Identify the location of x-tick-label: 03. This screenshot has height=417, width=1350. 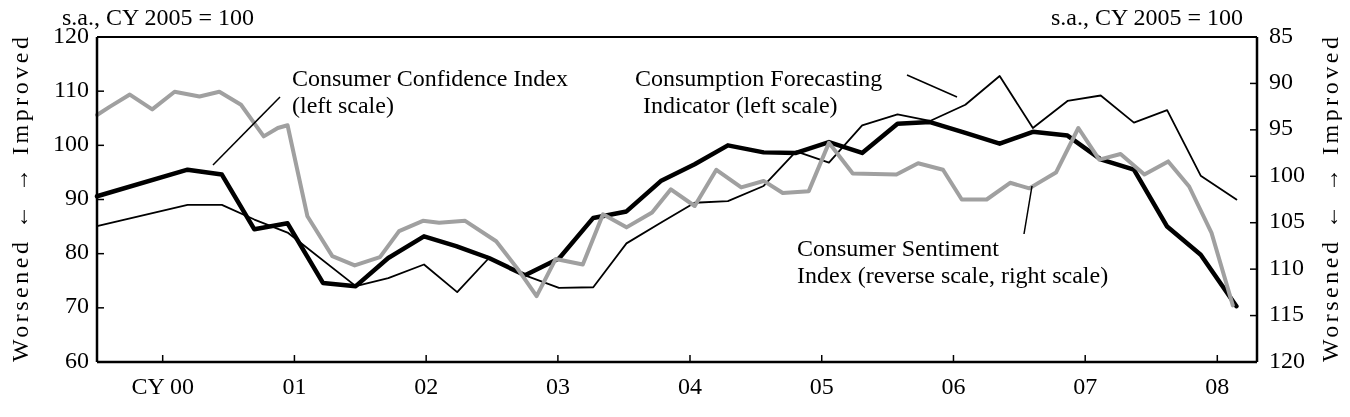
(557, 386).